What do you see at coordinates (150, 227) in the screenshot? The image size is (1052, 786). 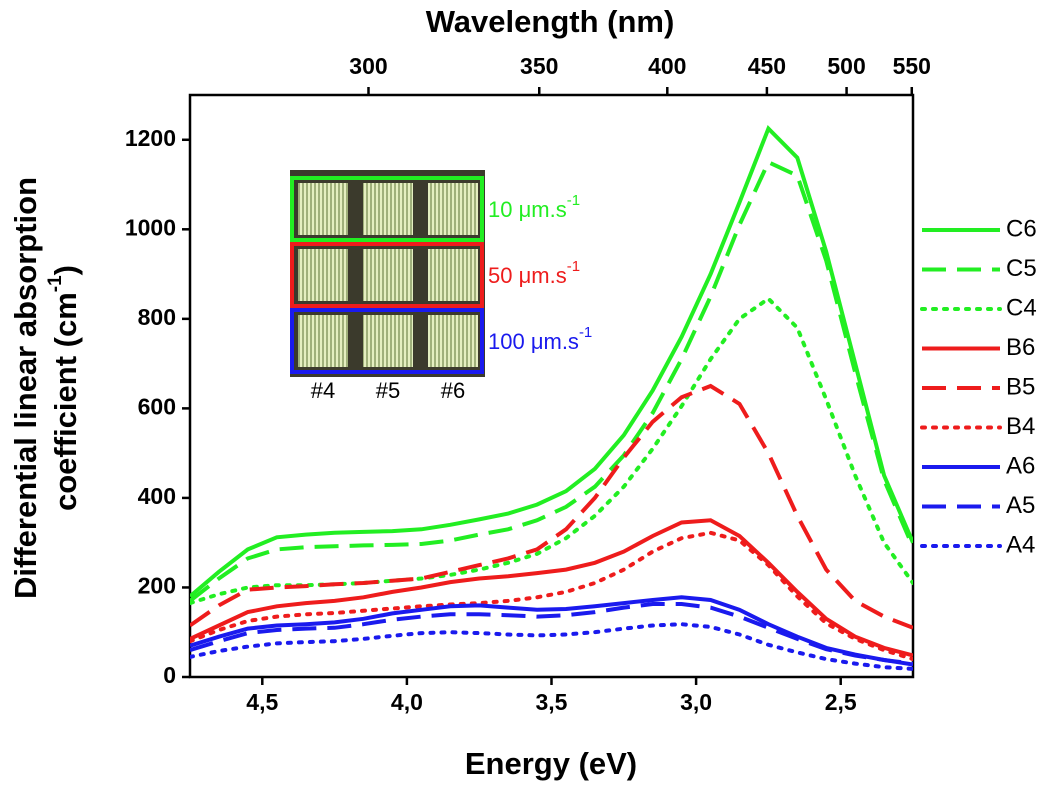 I see `y-tick-label: 1000` at bounding box center [150, 227].